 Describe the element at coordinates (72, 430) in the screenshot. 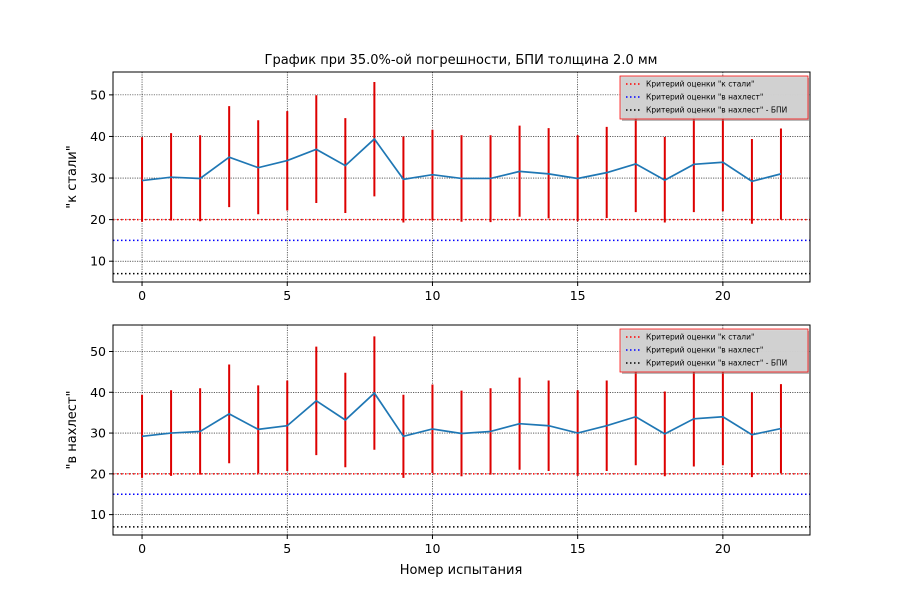

I see `y-axis-label: "в нахлест"` at that location.